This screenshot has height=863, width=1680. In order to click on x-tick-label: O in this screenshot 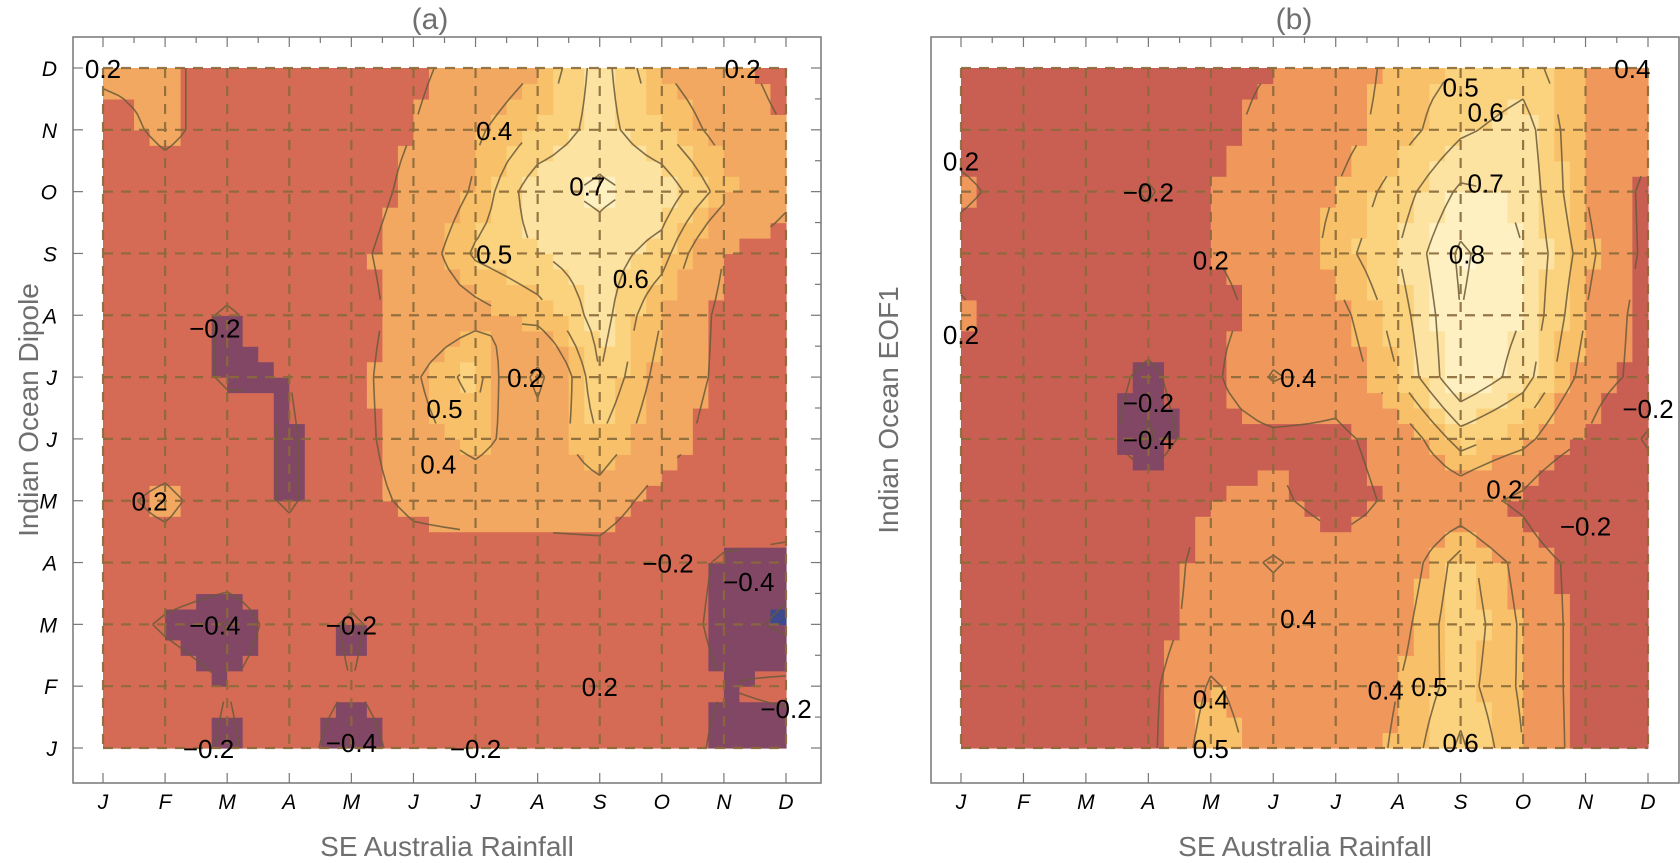, I will do `click(1523, 802)`.